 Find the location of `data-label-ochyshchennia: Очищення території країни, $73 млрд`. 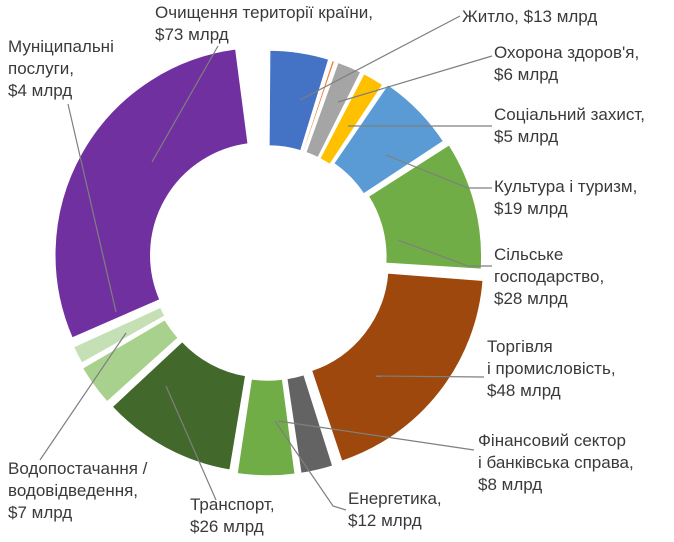

data-label-ochyshchennia: Очищення території країни, $73 млрд is located at coordinates (264, 24).